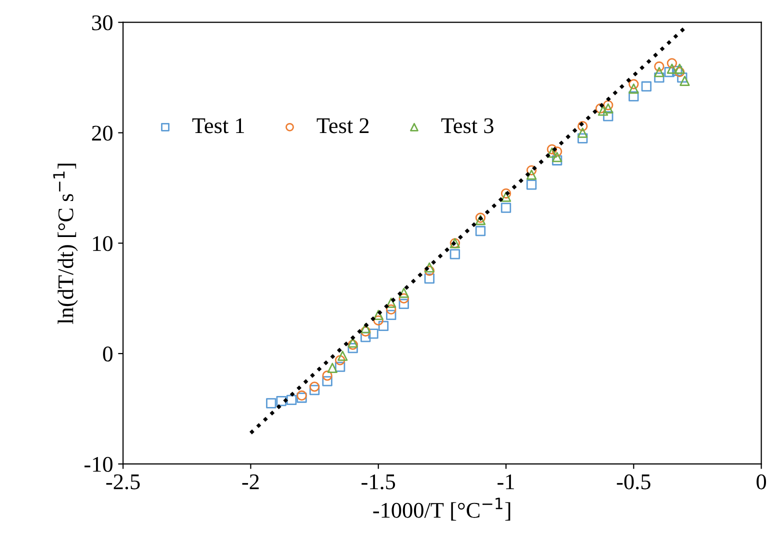 The width and height of the screenshot is (769, 559). What do you see at coordinates (65, 244) in the screenshot?
I see `y-axis-title: ln(dT/dt) [°C s$^{−1}$]` at bounding box center [65, 244].